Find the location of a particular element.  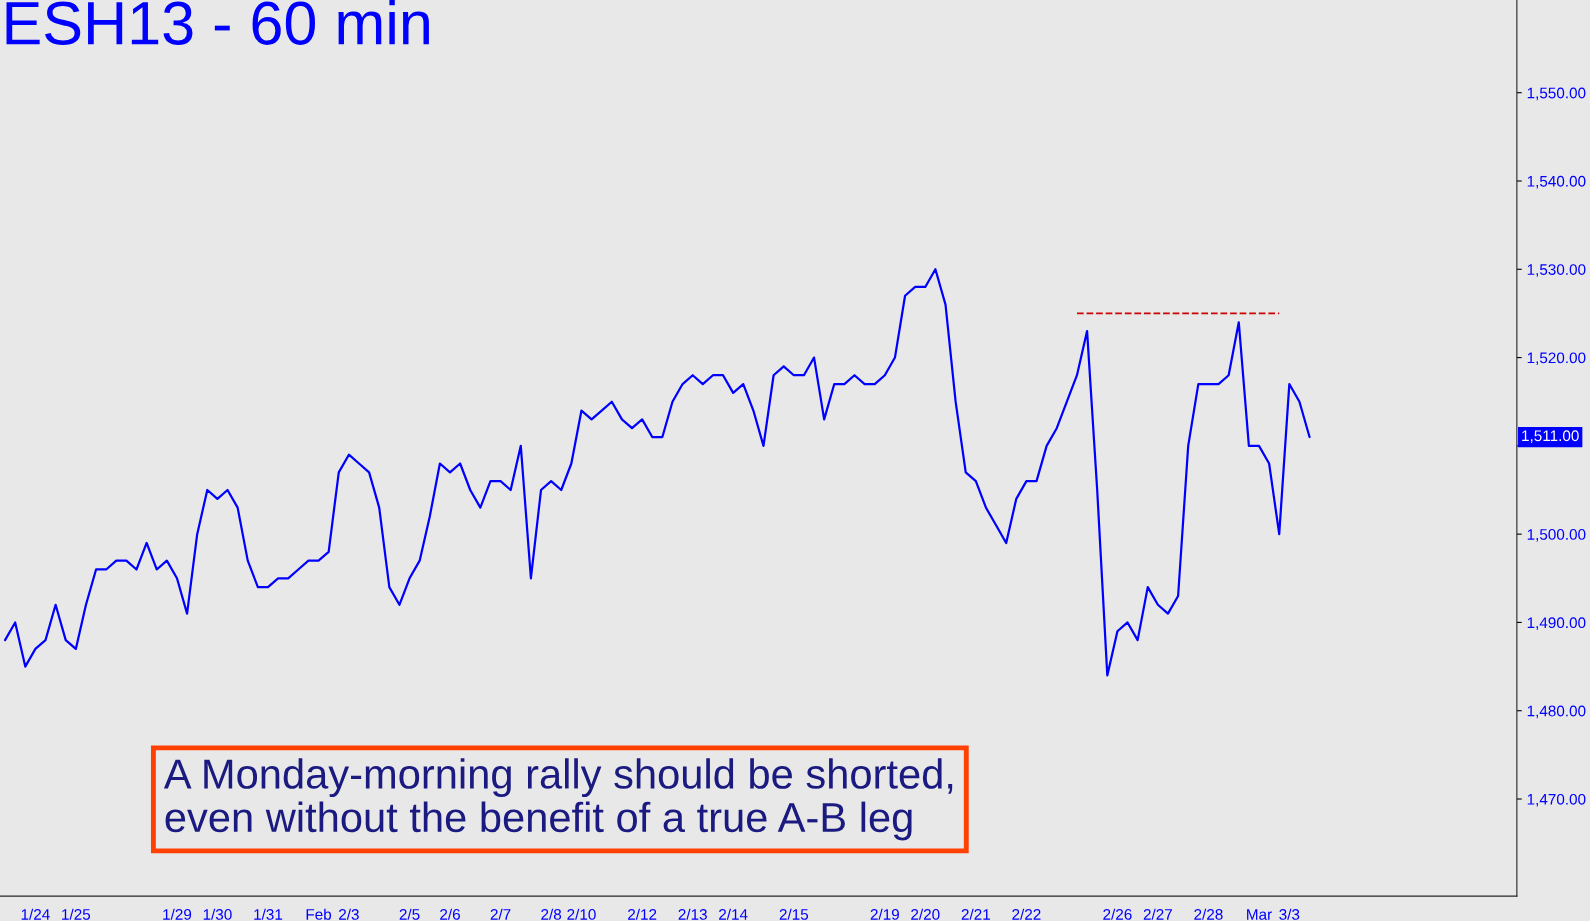

x-tick-label: Mar is located at coordinates (1259, 914).